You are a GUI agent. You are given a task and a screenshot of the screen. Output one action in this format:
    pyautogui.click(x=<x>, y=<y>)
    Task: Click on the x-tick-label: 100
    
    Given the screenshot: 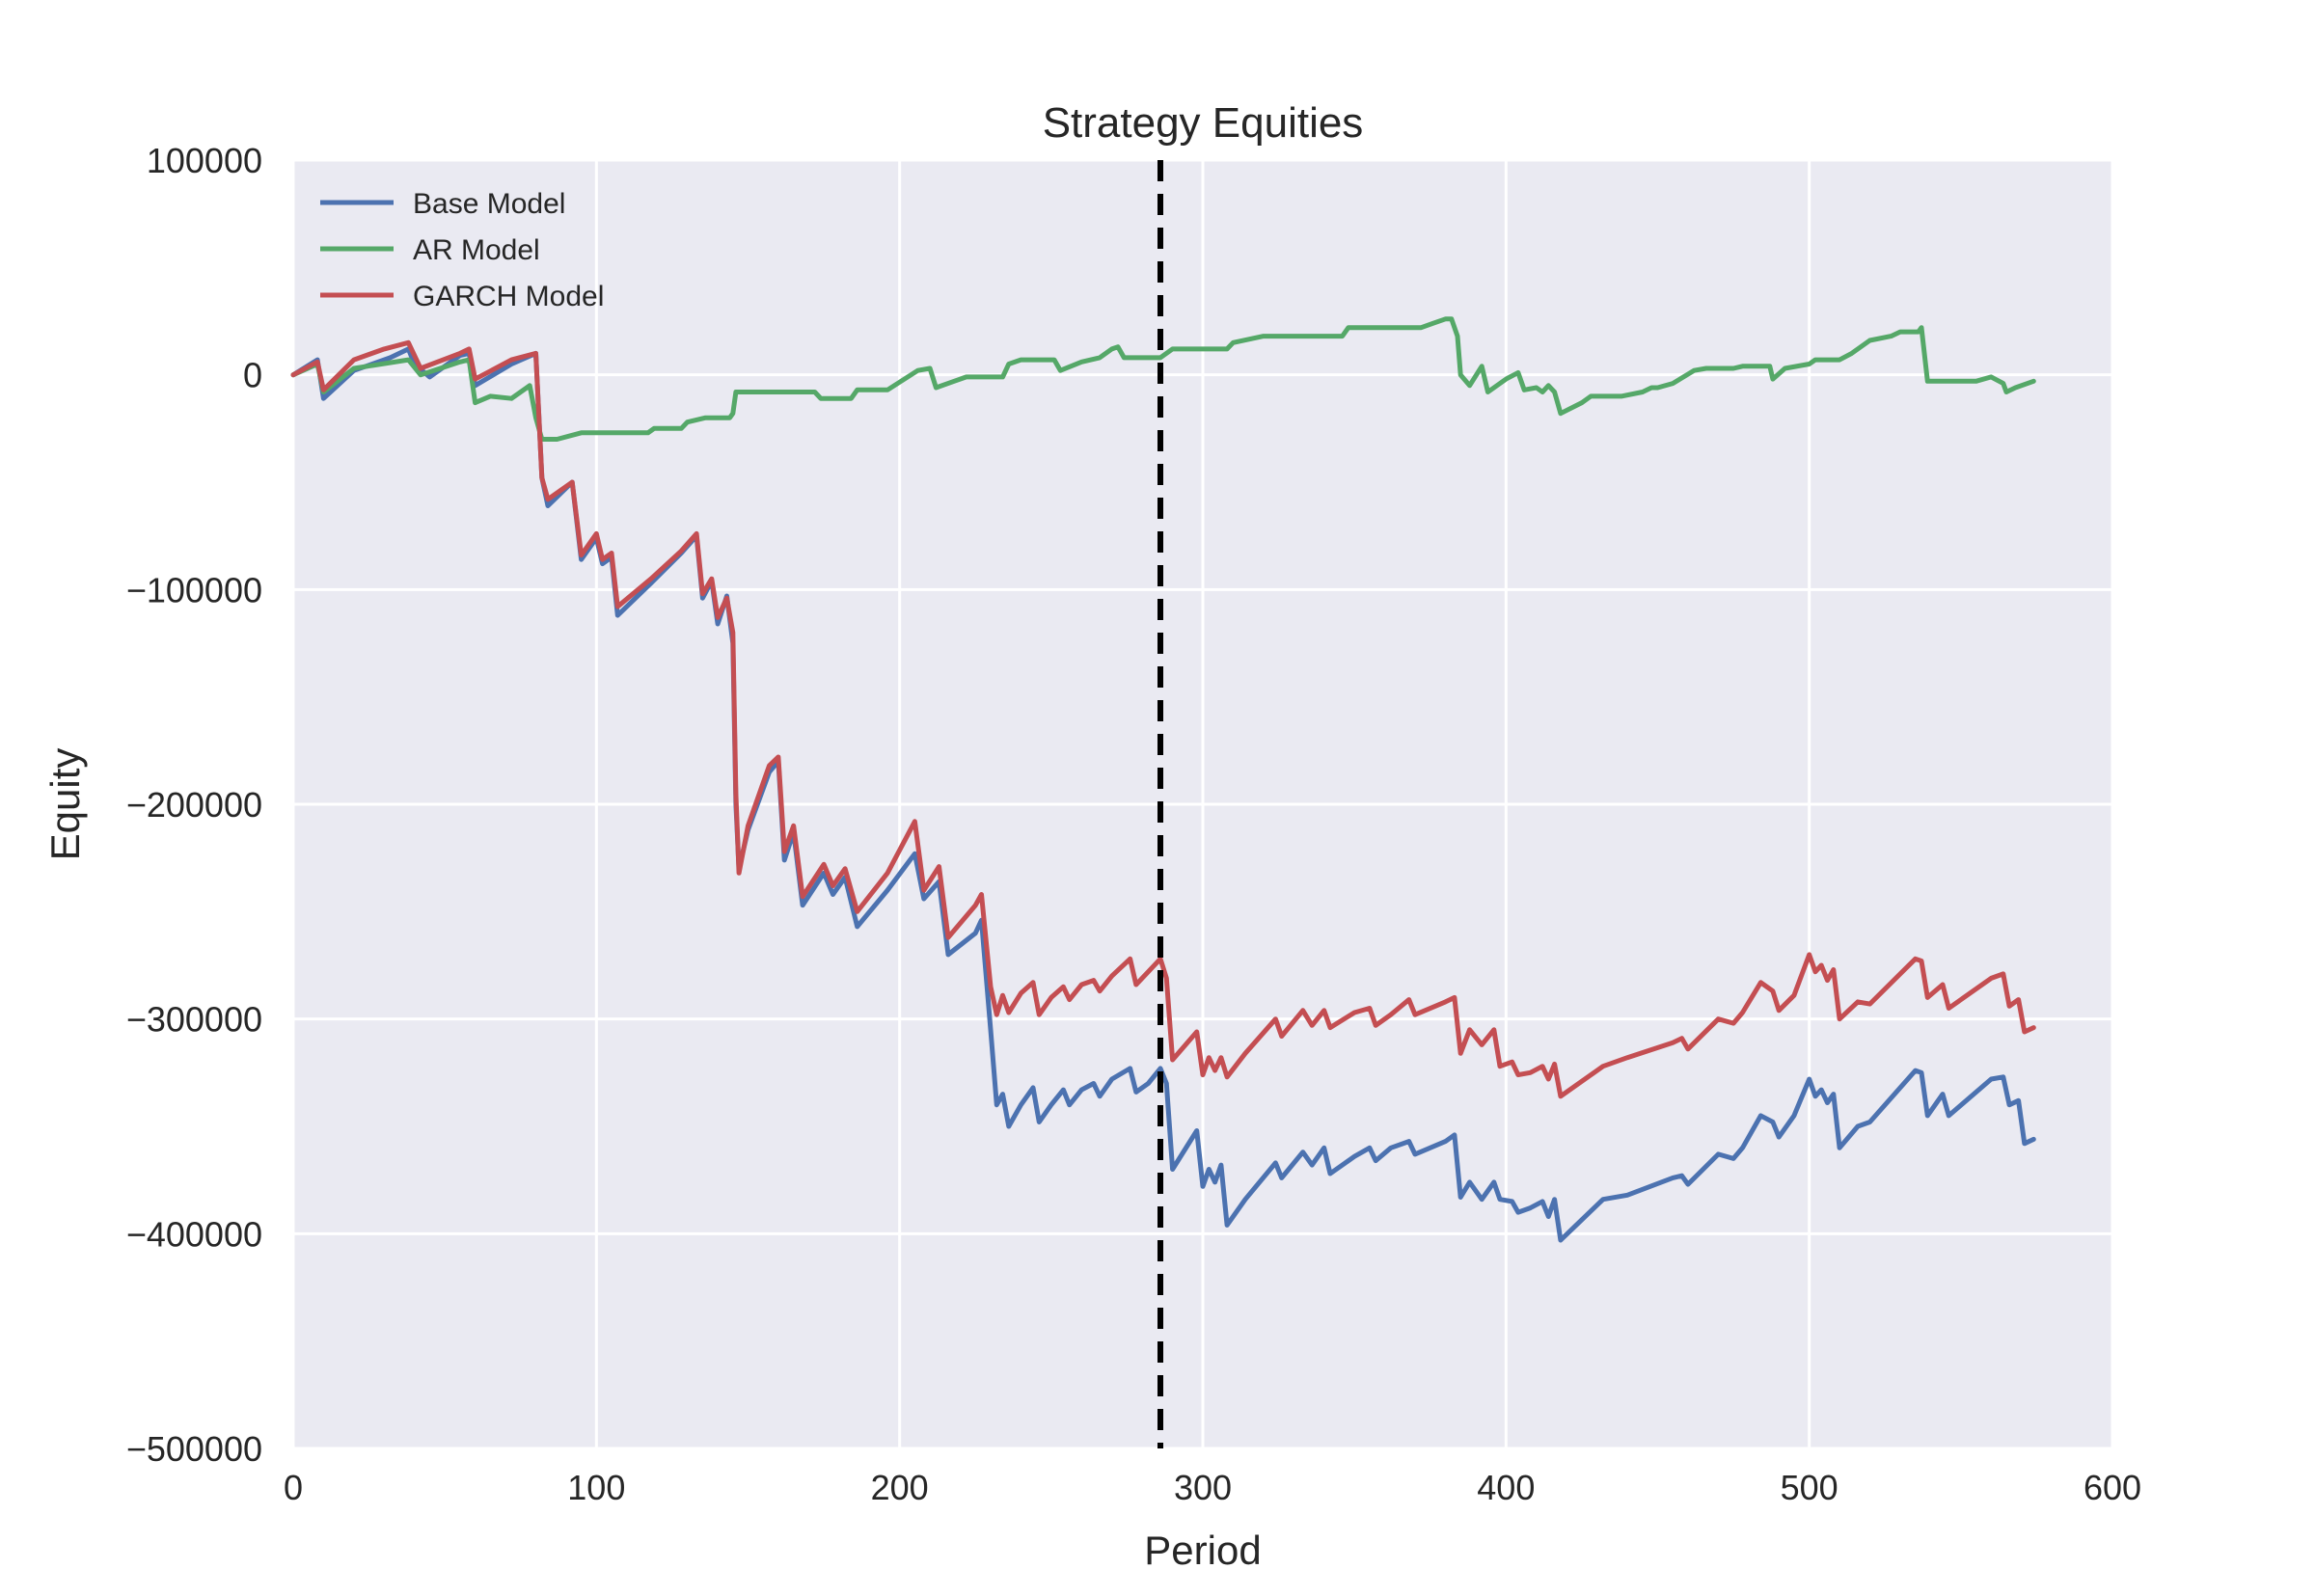 What is the action you would take?
    pyautogui.click(x=596, y=1488)
    